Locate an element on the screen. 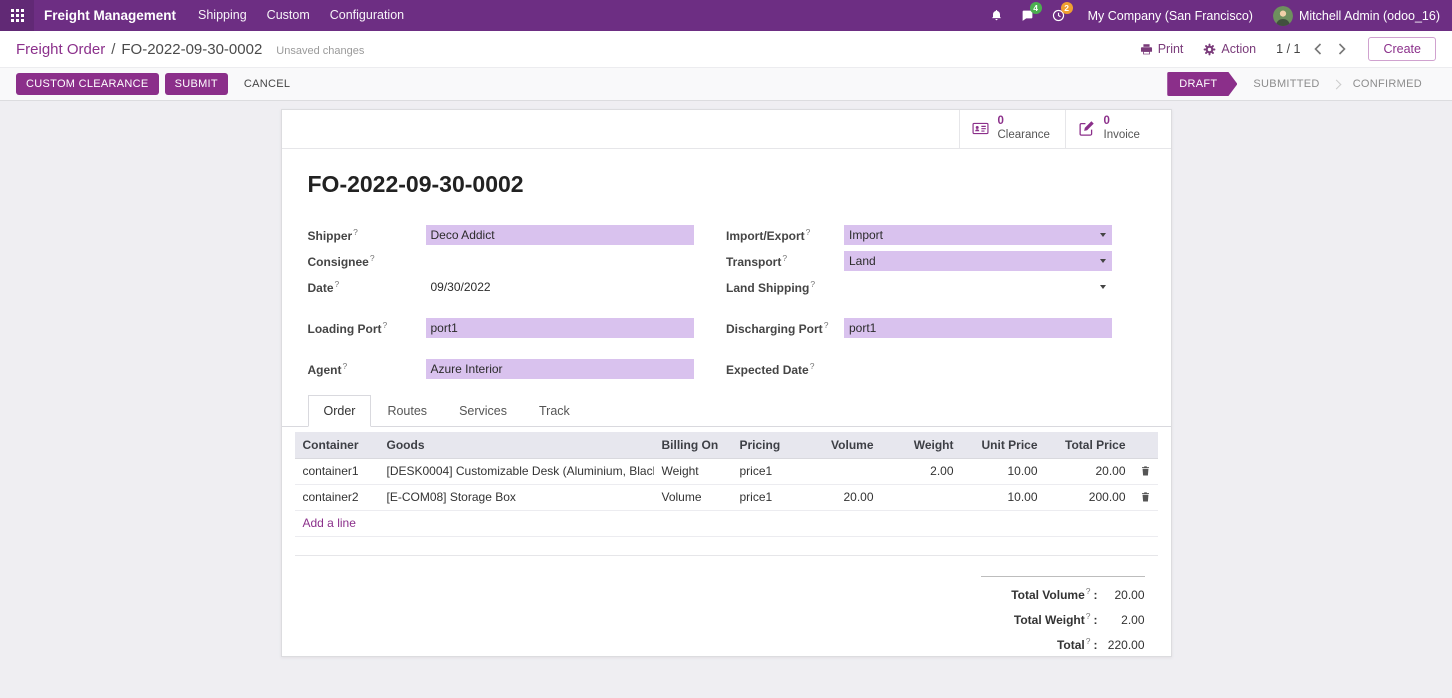  cell-volume is located at coordinates (847, 471).